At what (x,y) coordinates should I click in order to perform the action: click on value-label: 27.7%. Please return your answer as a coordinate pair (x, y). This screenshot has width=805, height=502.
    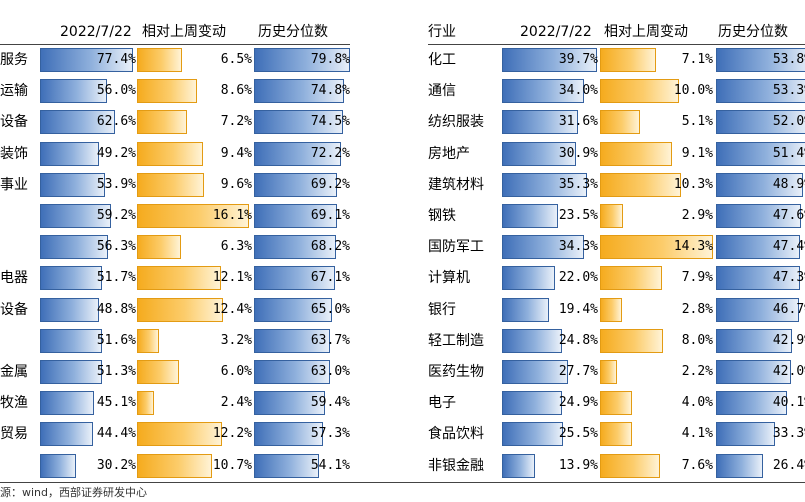
    Looking at the image, I should click on (578, 371).